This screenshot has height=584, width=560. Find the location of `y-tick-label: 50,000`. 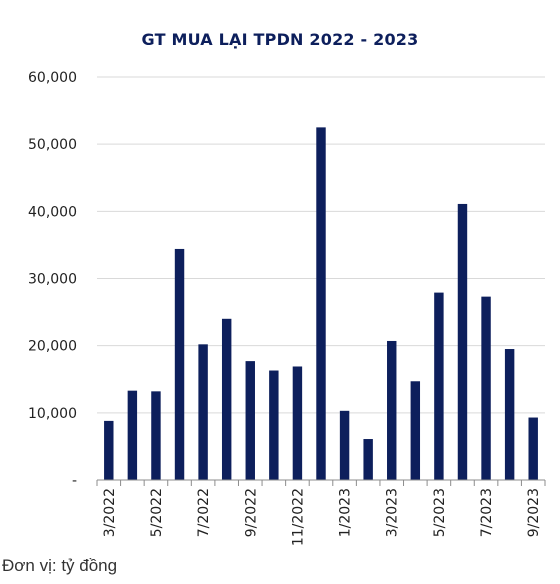

y-tick-label: 50,000 is located at coordinates (52, 145).